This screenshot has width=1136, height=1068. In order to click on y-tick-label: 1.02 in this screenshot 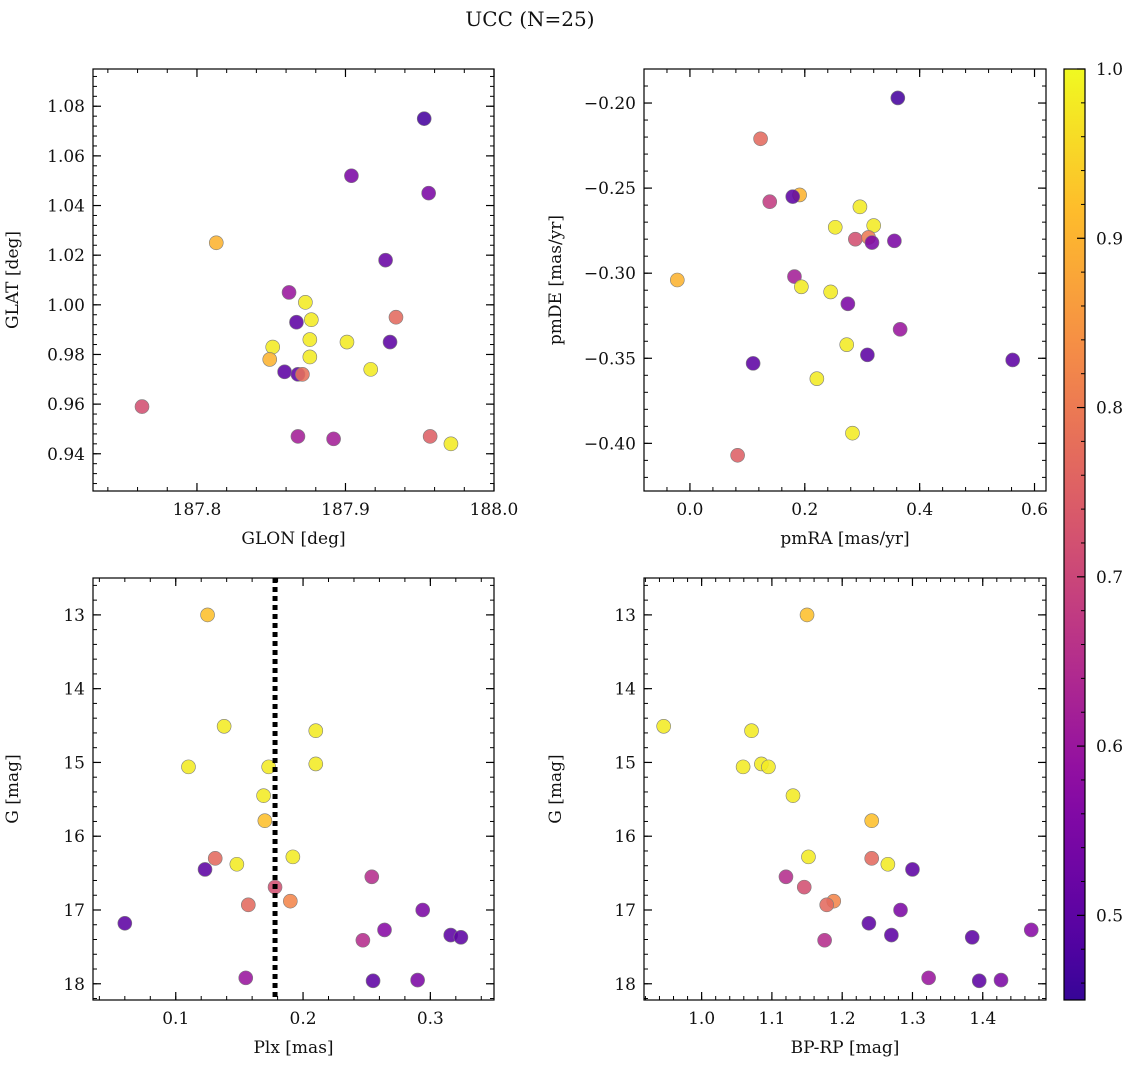, I will do `click(66, 256)`.